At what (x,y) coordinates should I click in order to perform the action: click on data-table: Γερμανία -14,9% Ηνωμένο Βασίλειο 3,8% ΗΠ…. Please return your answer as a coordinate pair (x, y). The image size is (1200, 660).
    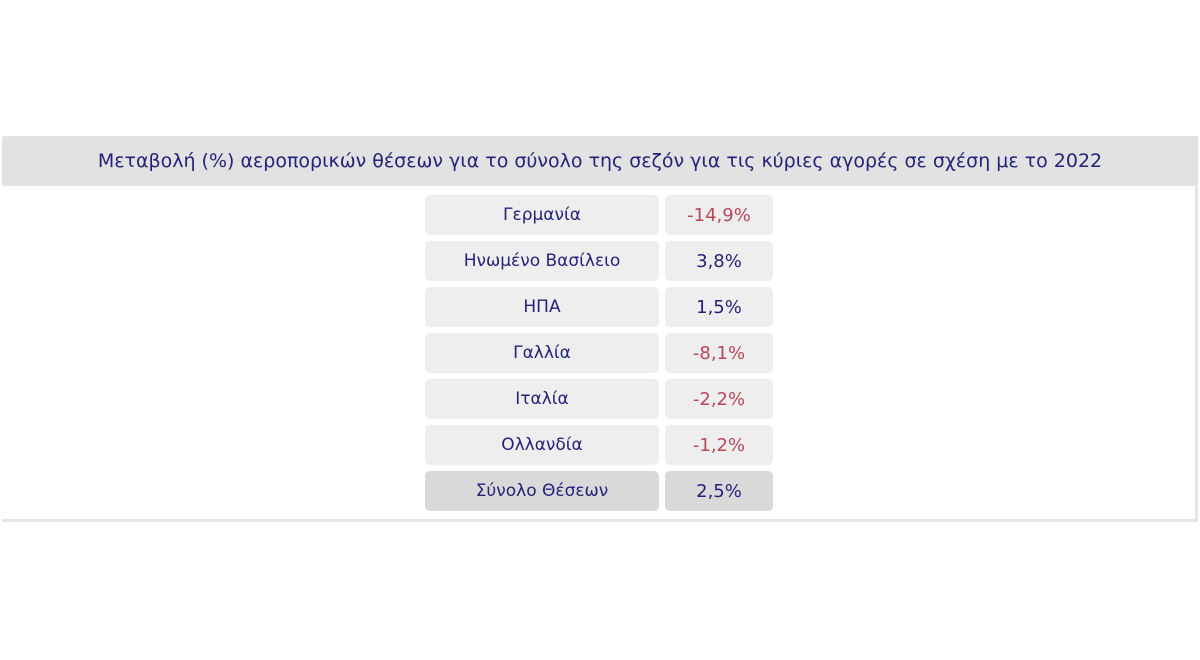
    Looking at the image, I should click on (600, 356).